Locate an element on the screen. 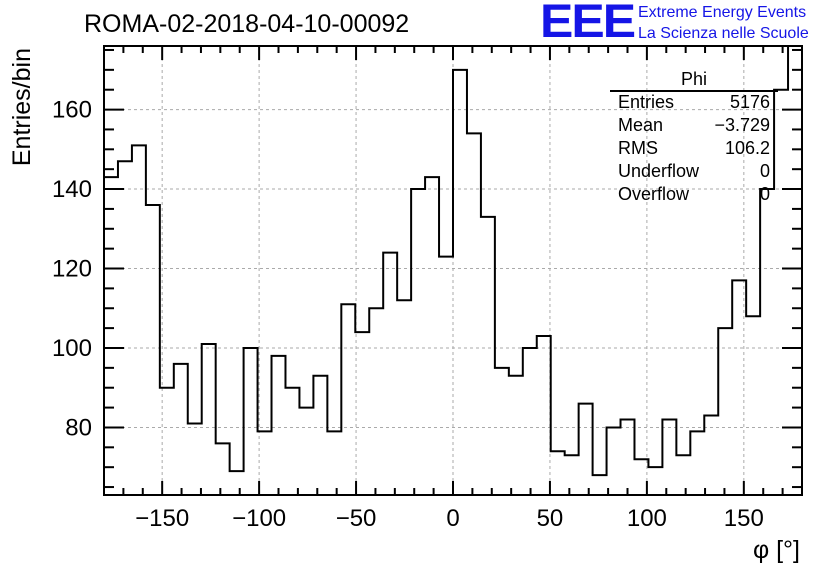  y-tick-labels: 80 100 120 140 160 is located at coordinates (72, 269).